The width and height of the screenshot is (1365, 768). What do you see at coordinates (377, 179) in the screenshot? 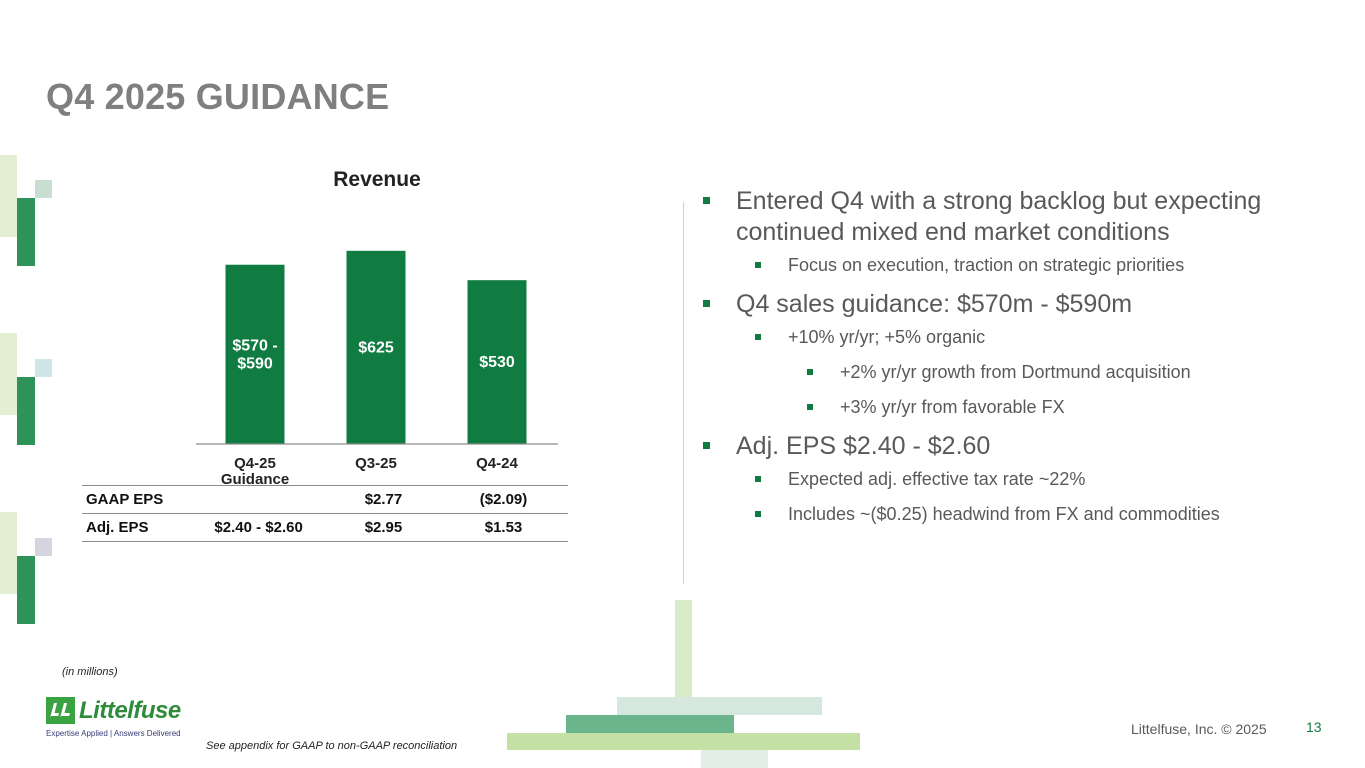
I see `chart-title: Revenue` at bounding box center [377, 179].